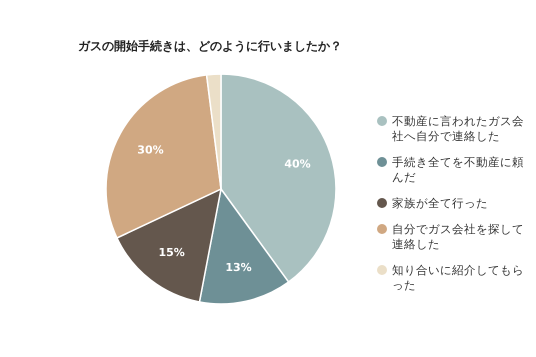  Describe the element at coordinates (440, 203) in the screenshot. I see `legend-label: 家族が全て行った` at that location.